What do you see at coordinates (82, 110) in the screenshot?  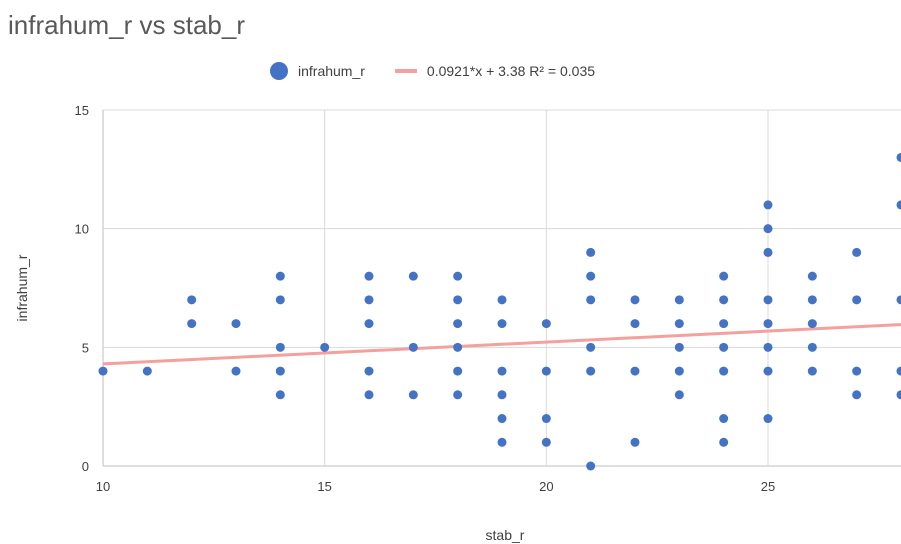 I see `y-tick-label: 15` at bounding box center [82, 110].